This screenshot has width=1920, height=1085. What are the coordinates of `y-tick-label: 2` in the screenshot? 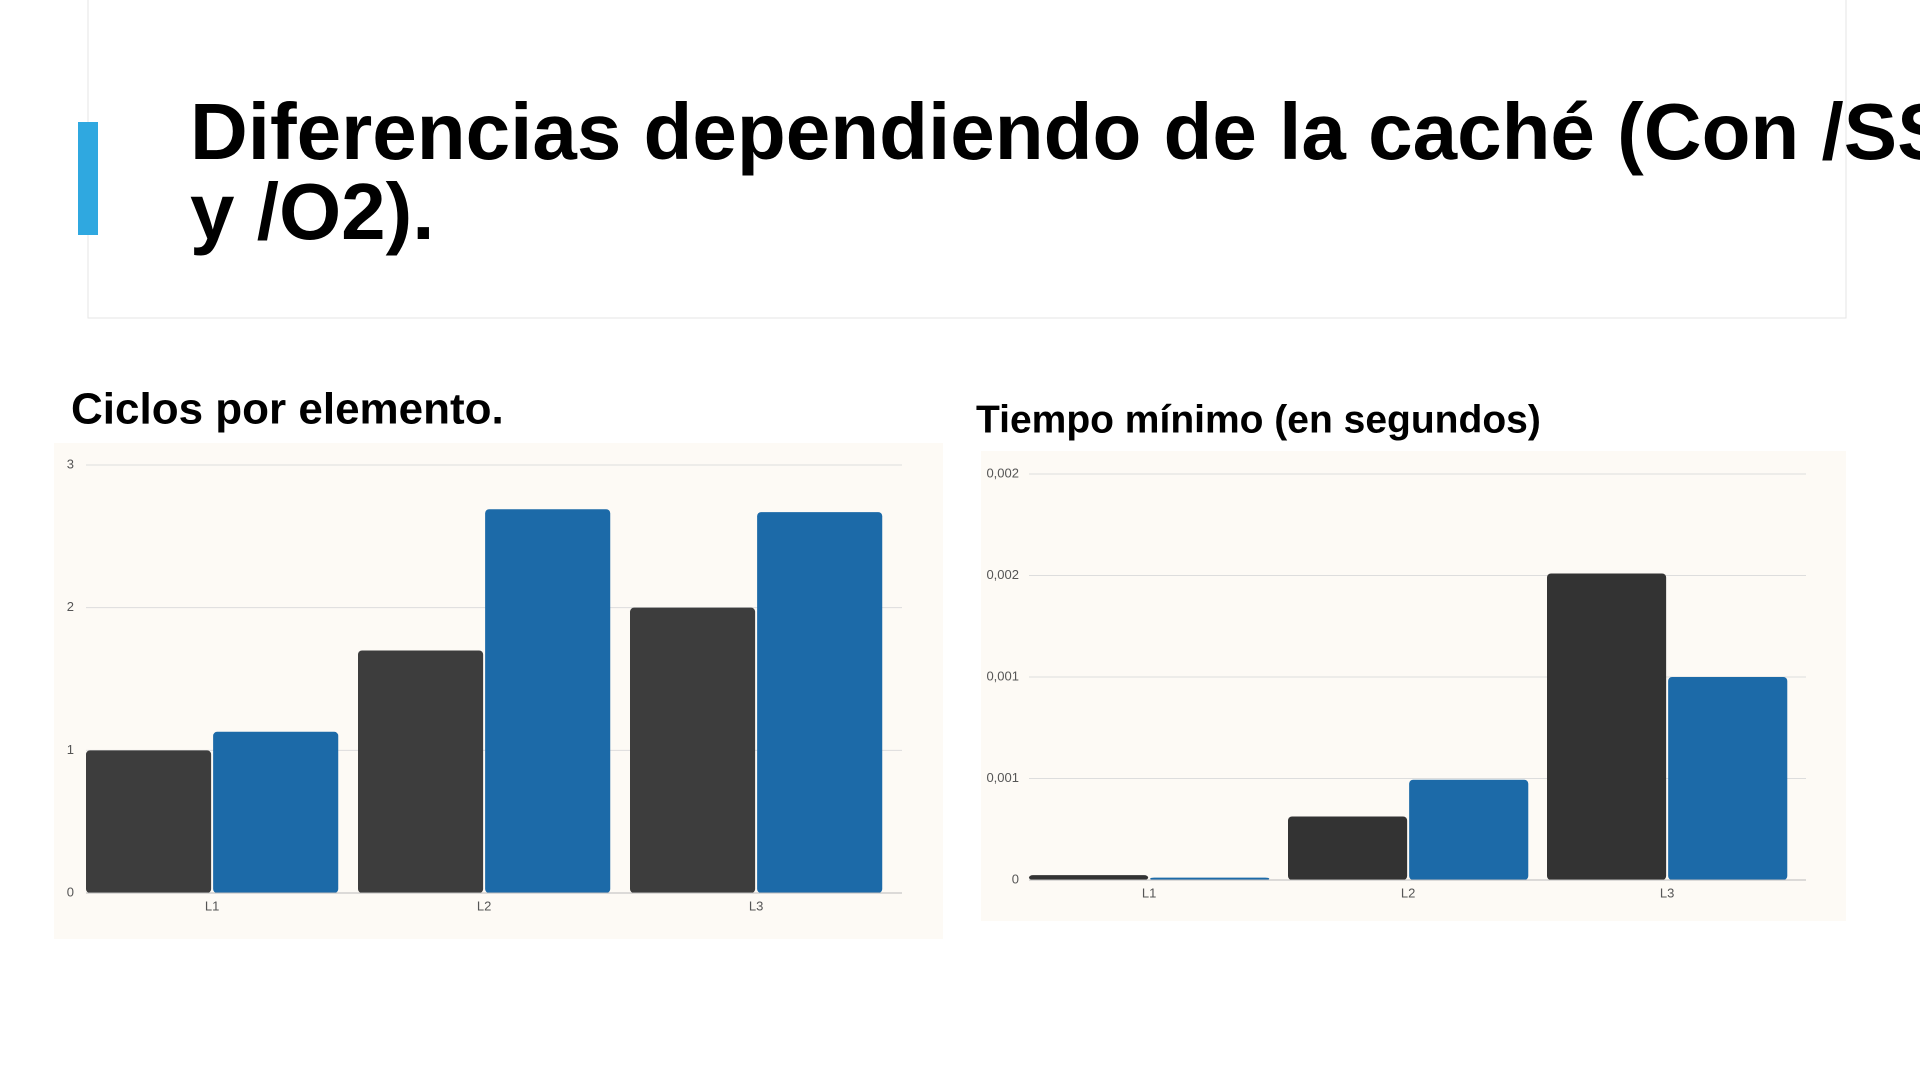 It's located at (70, 606).